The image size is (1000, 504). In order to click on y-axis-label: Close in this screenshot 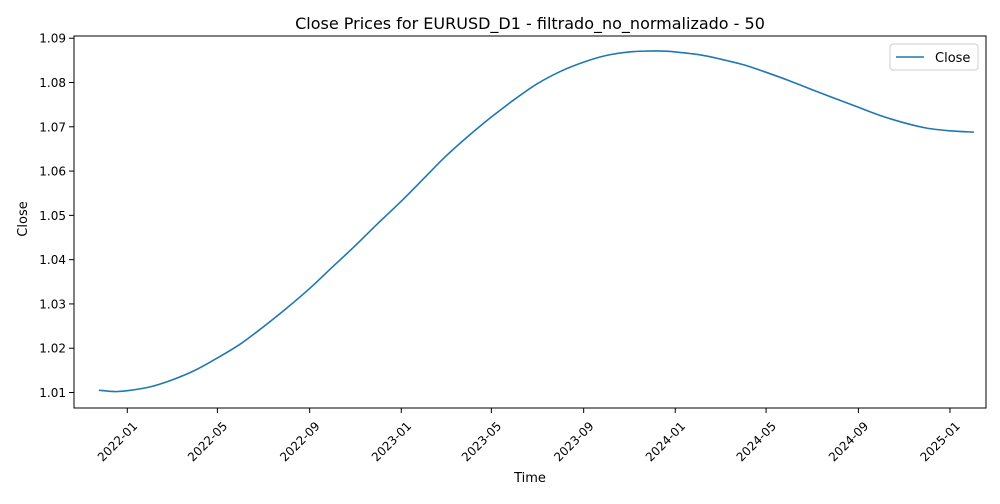, I will do `click(23, 218)`.